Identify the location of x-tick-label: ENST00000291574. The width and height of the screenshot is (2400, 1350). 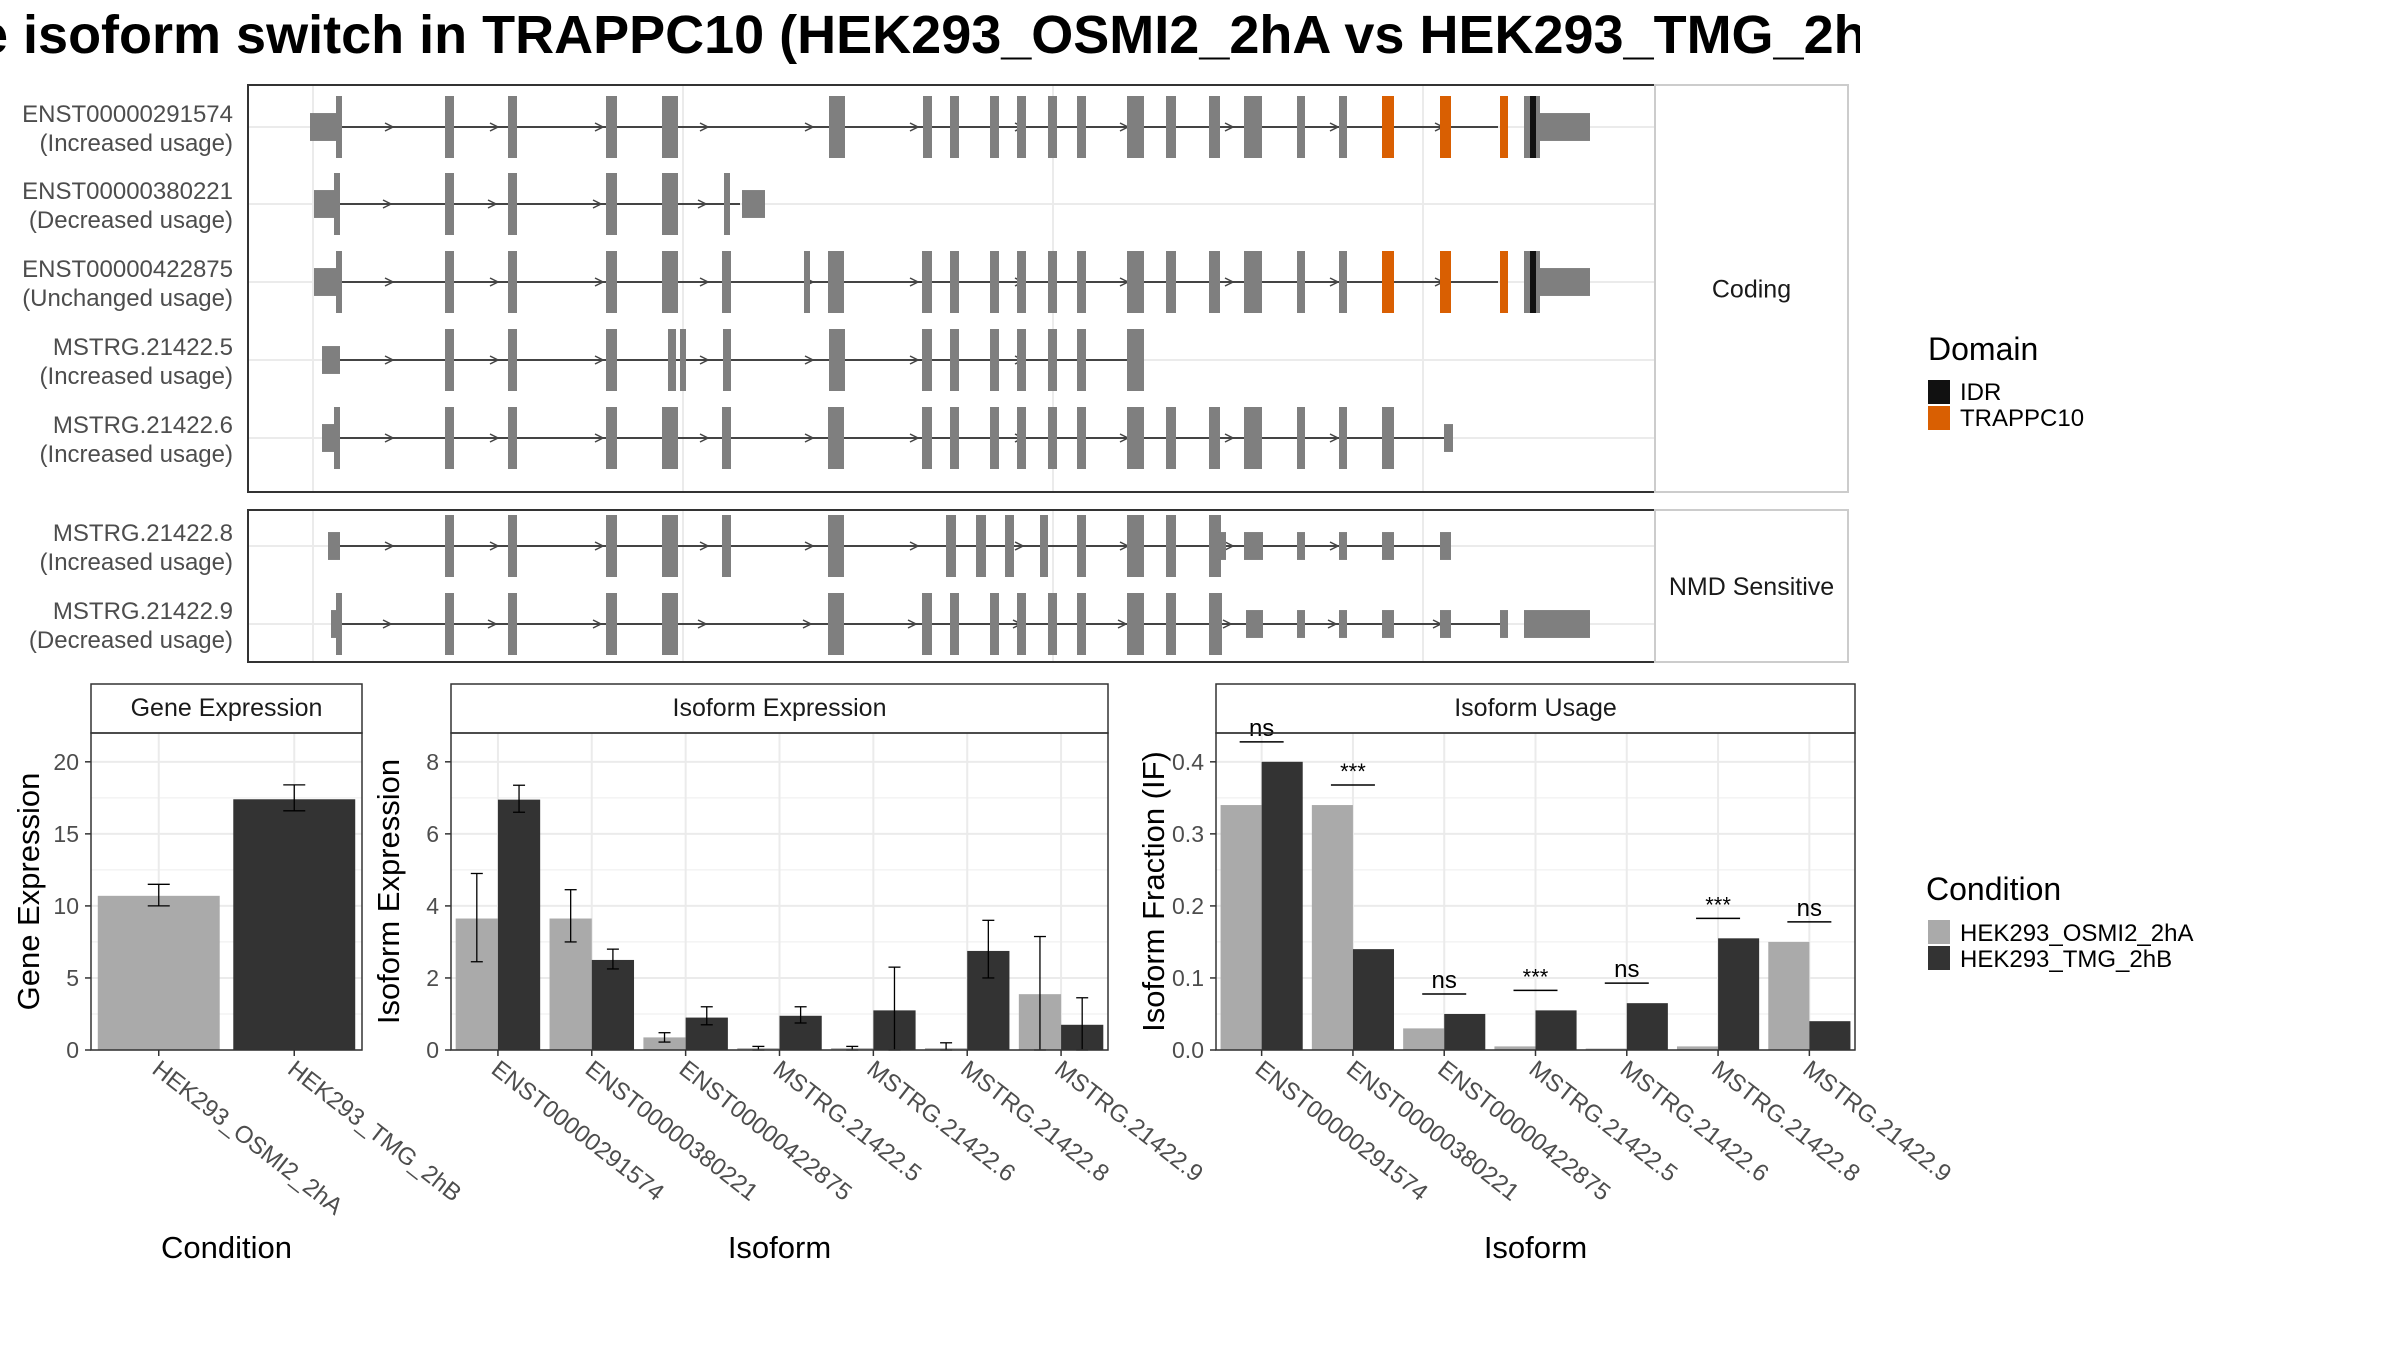
(577, 1130).